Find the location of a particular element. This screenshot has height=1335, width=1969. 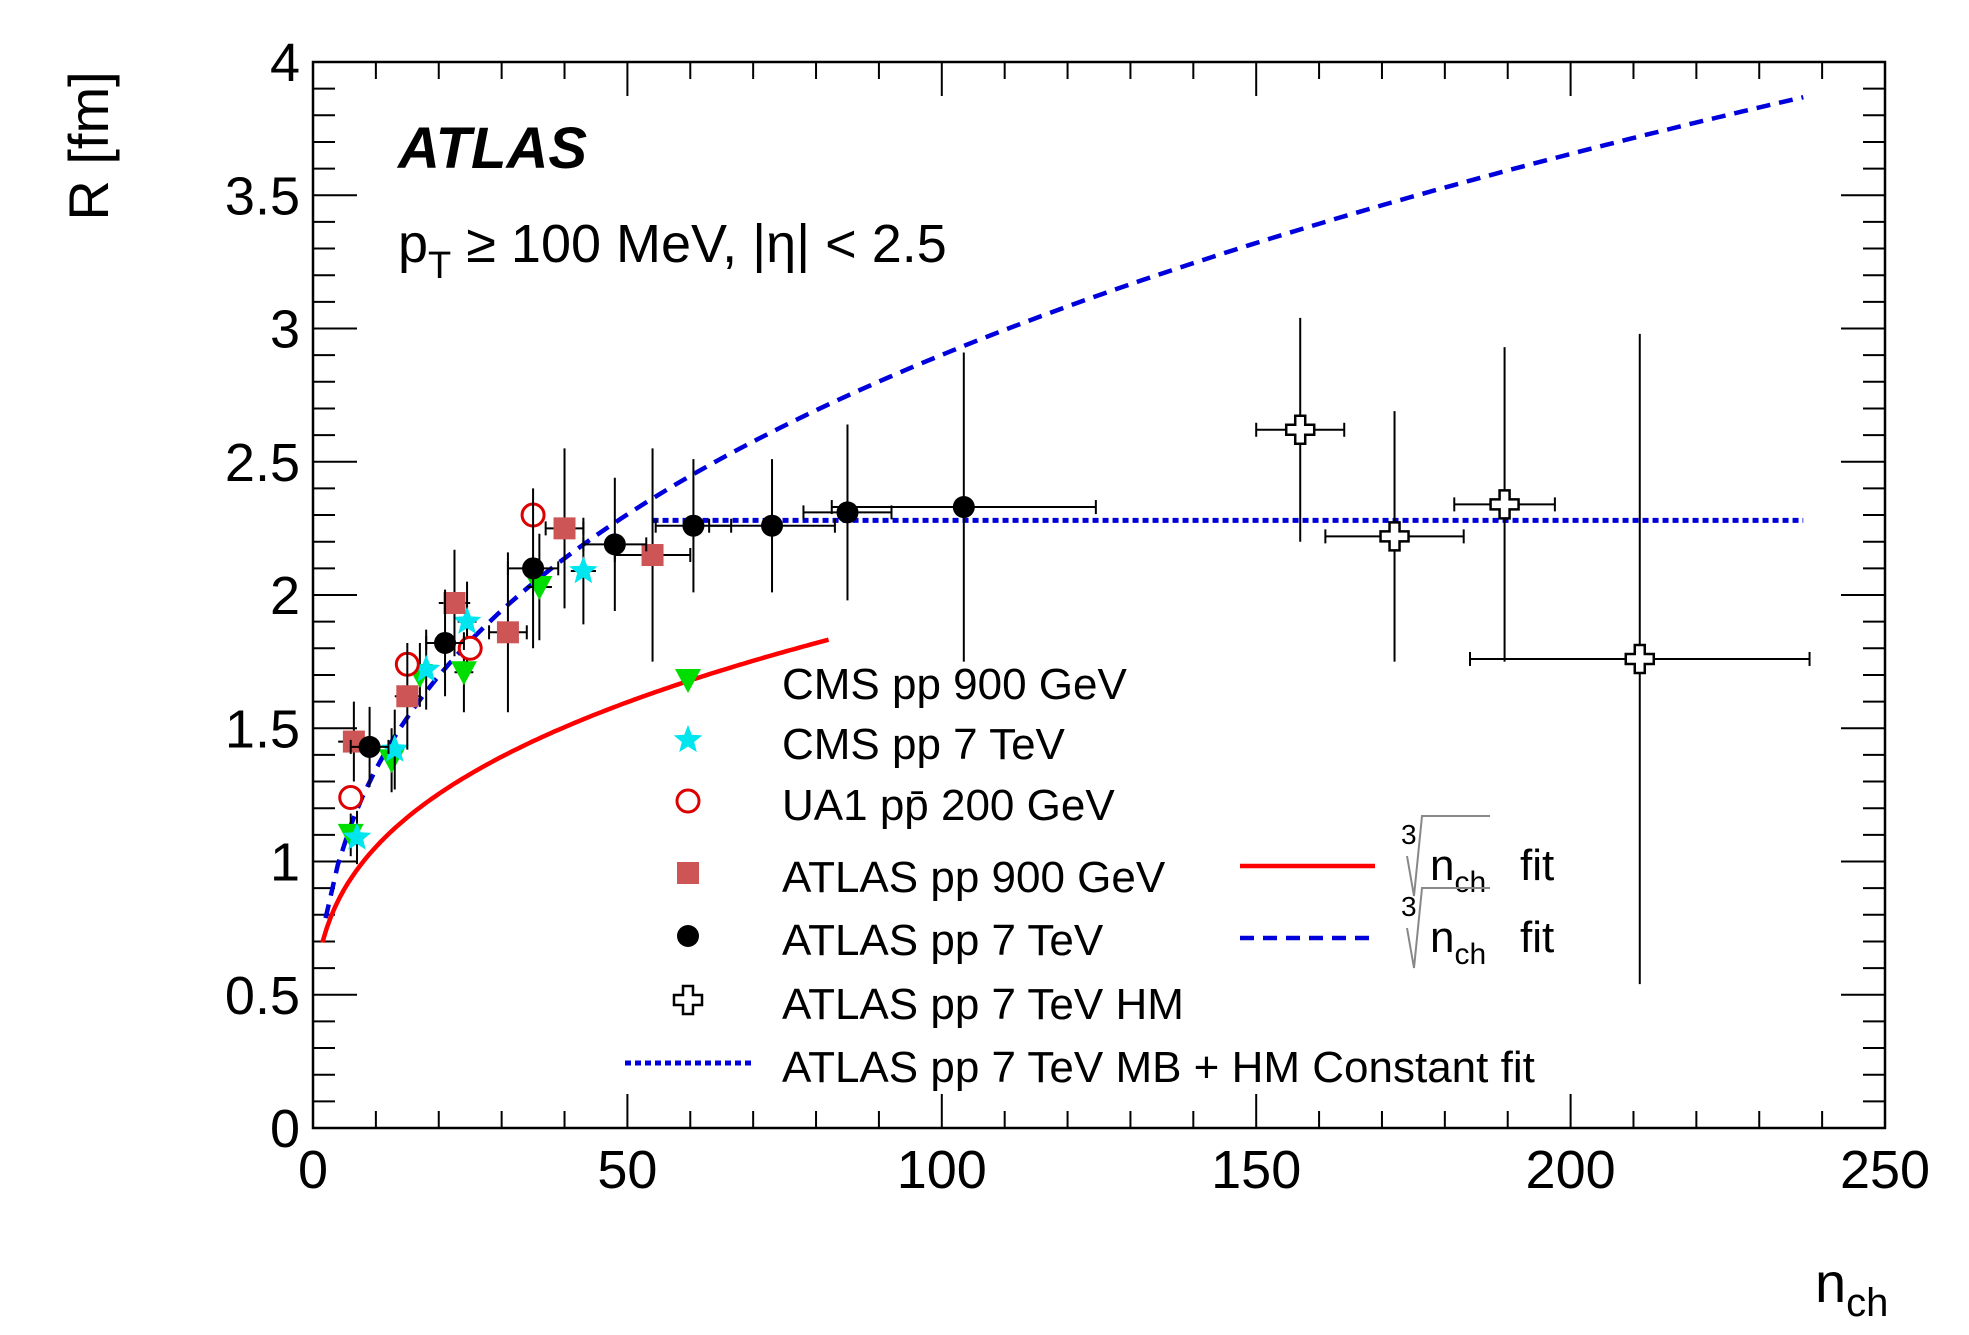

legend-label-3: ATLAS pp 900 GeV is located at coordinates (974, 877).